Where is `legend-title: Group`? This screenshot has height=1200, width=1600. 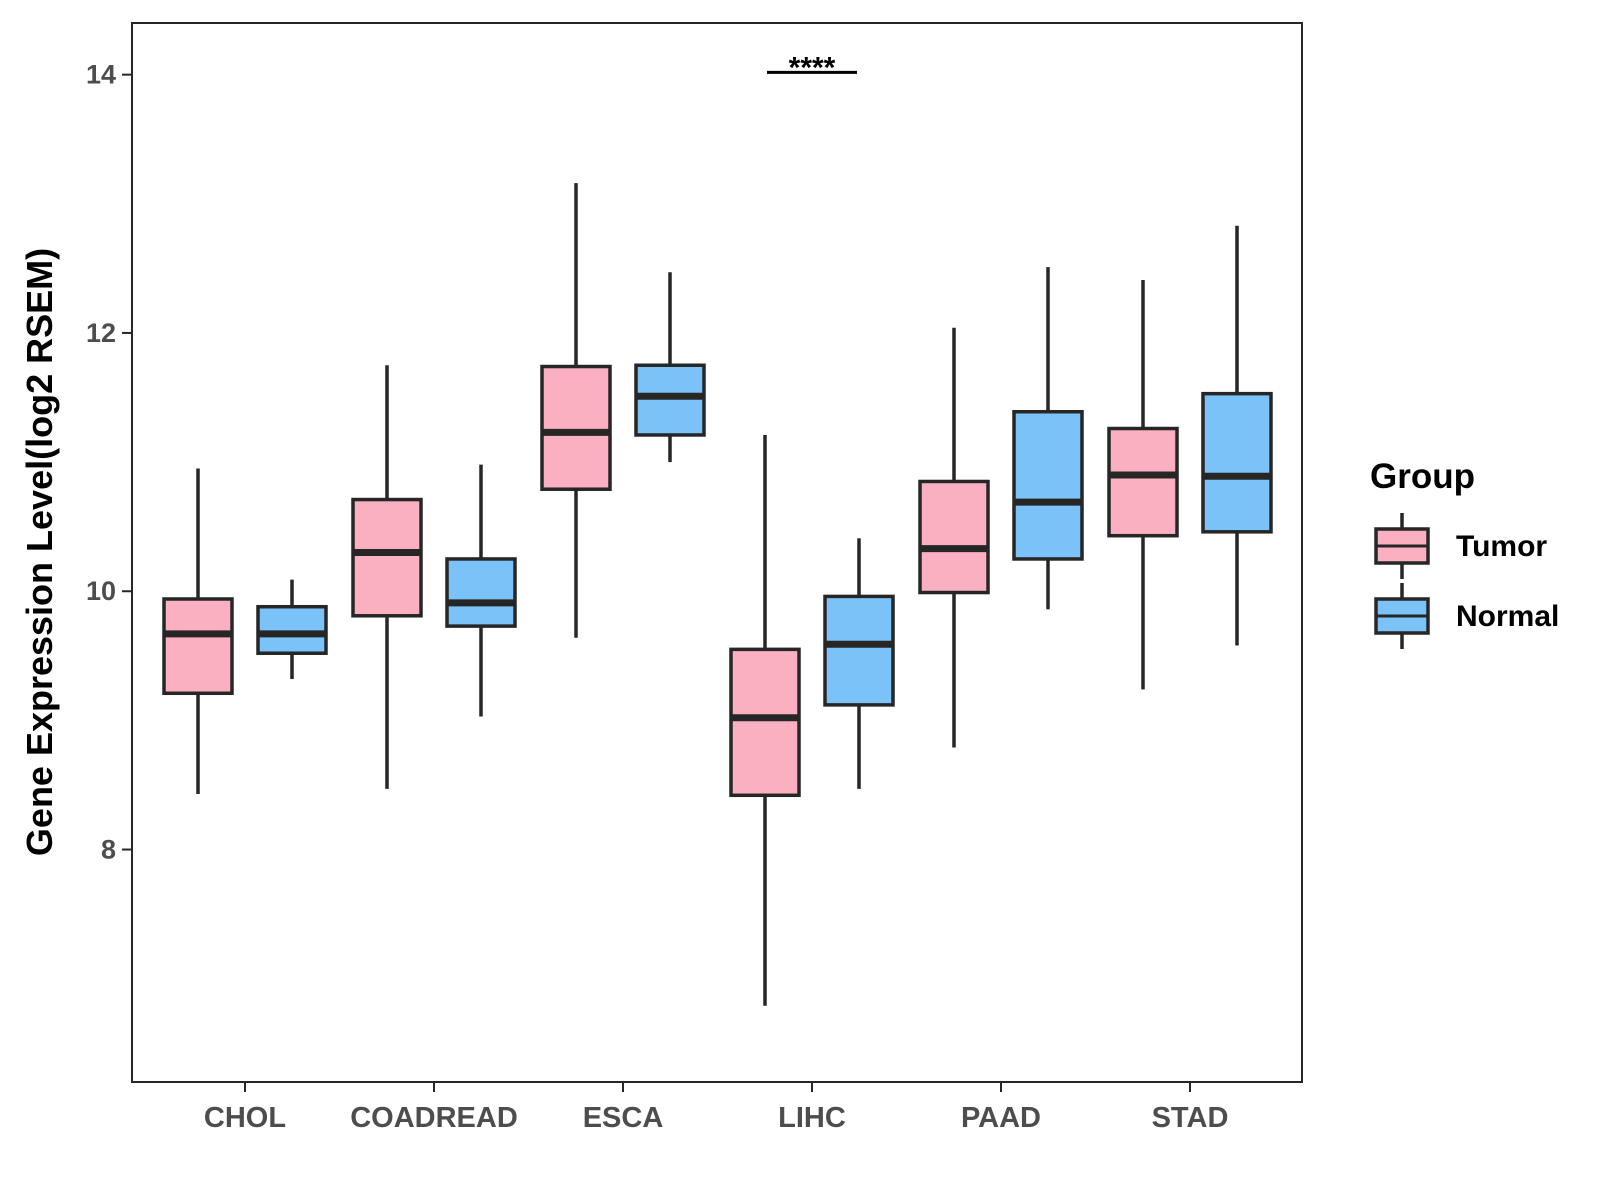 legend-title: Group is located at coordinates (1422, 476).